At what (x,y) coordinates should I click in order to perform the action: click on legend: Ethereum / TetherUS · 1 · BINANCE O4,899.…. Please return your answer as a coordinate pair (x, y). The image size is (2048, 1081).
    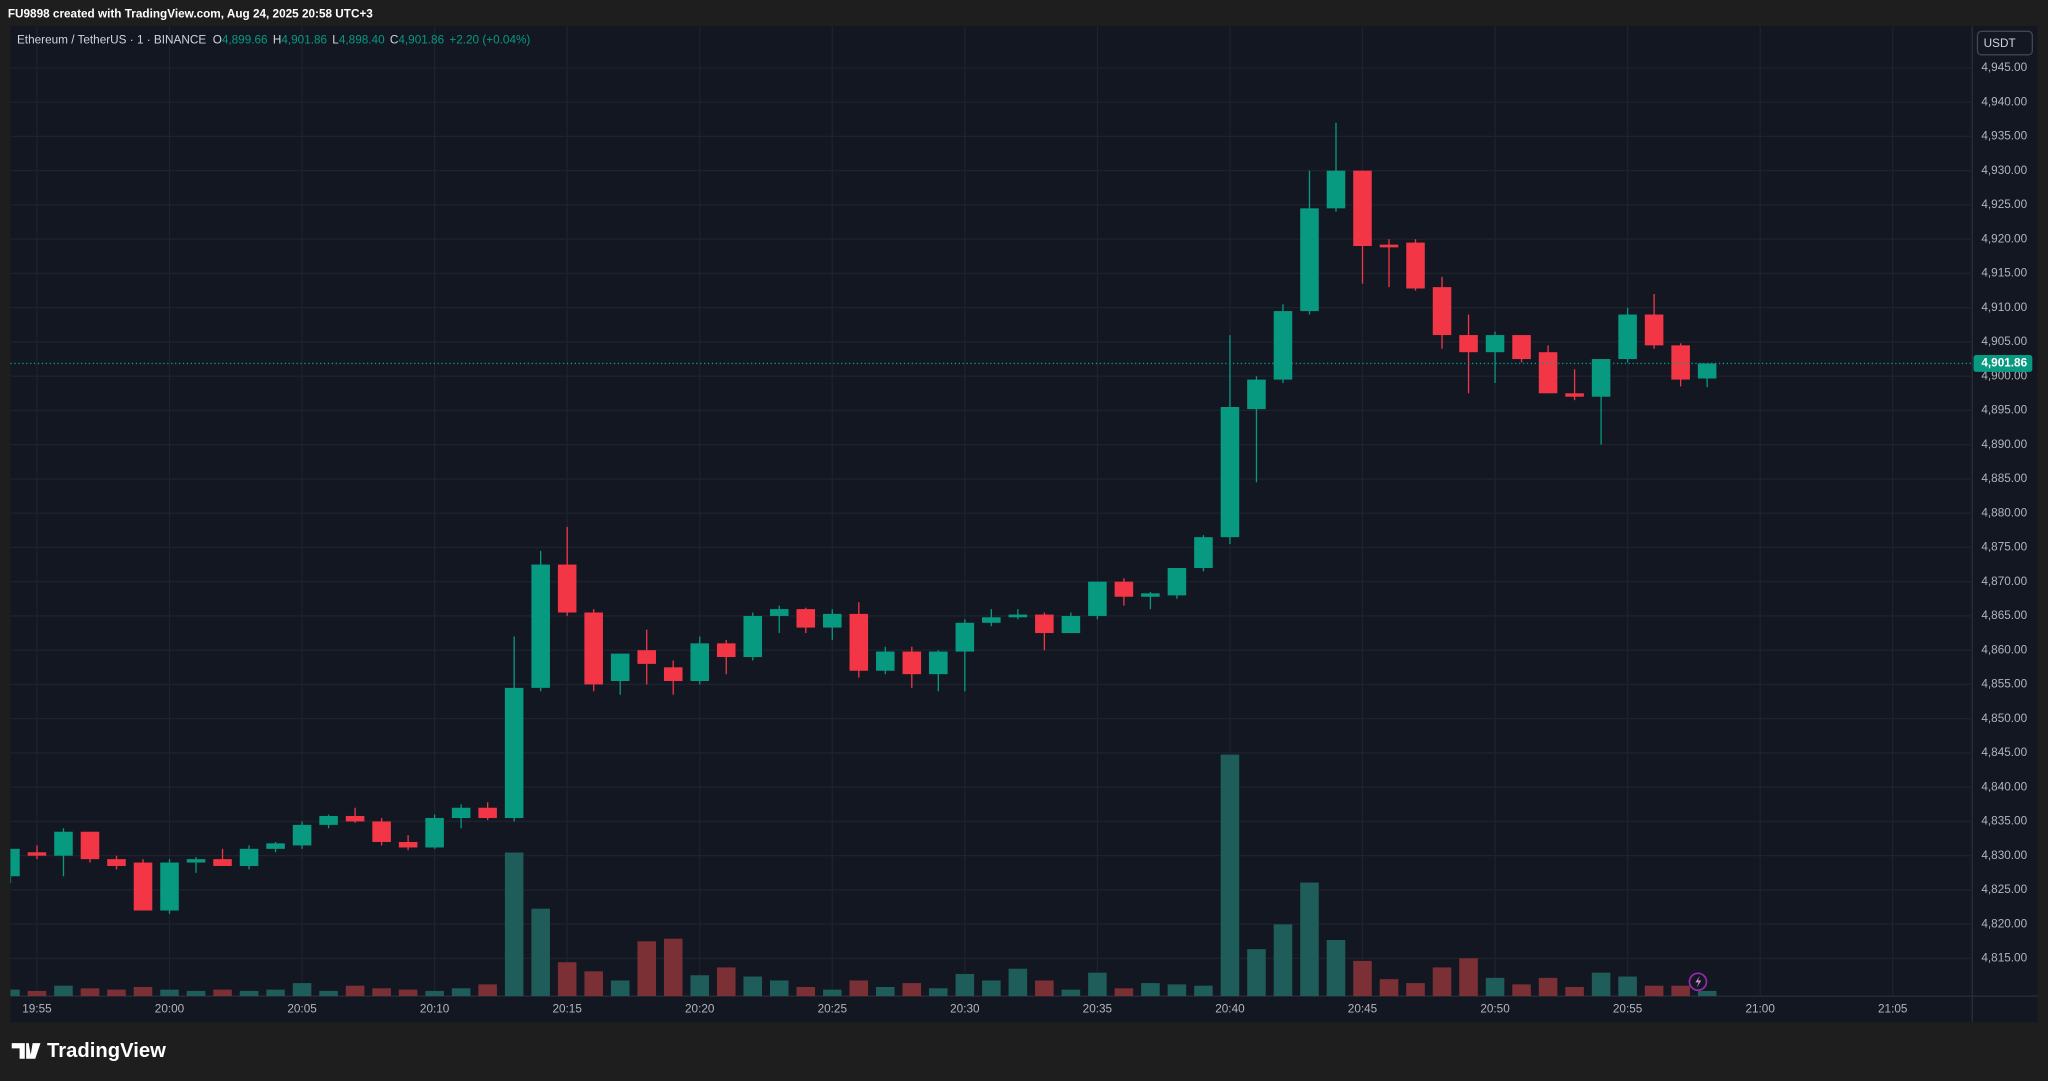
    Looking at the image, I should click on (273, 40).